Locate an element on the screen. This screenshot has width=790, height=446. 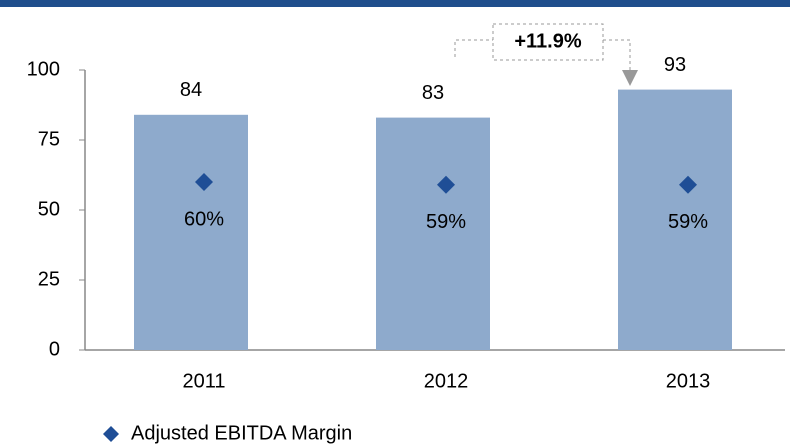
y-tick-label: 50 is located at coordinates (49, 209).